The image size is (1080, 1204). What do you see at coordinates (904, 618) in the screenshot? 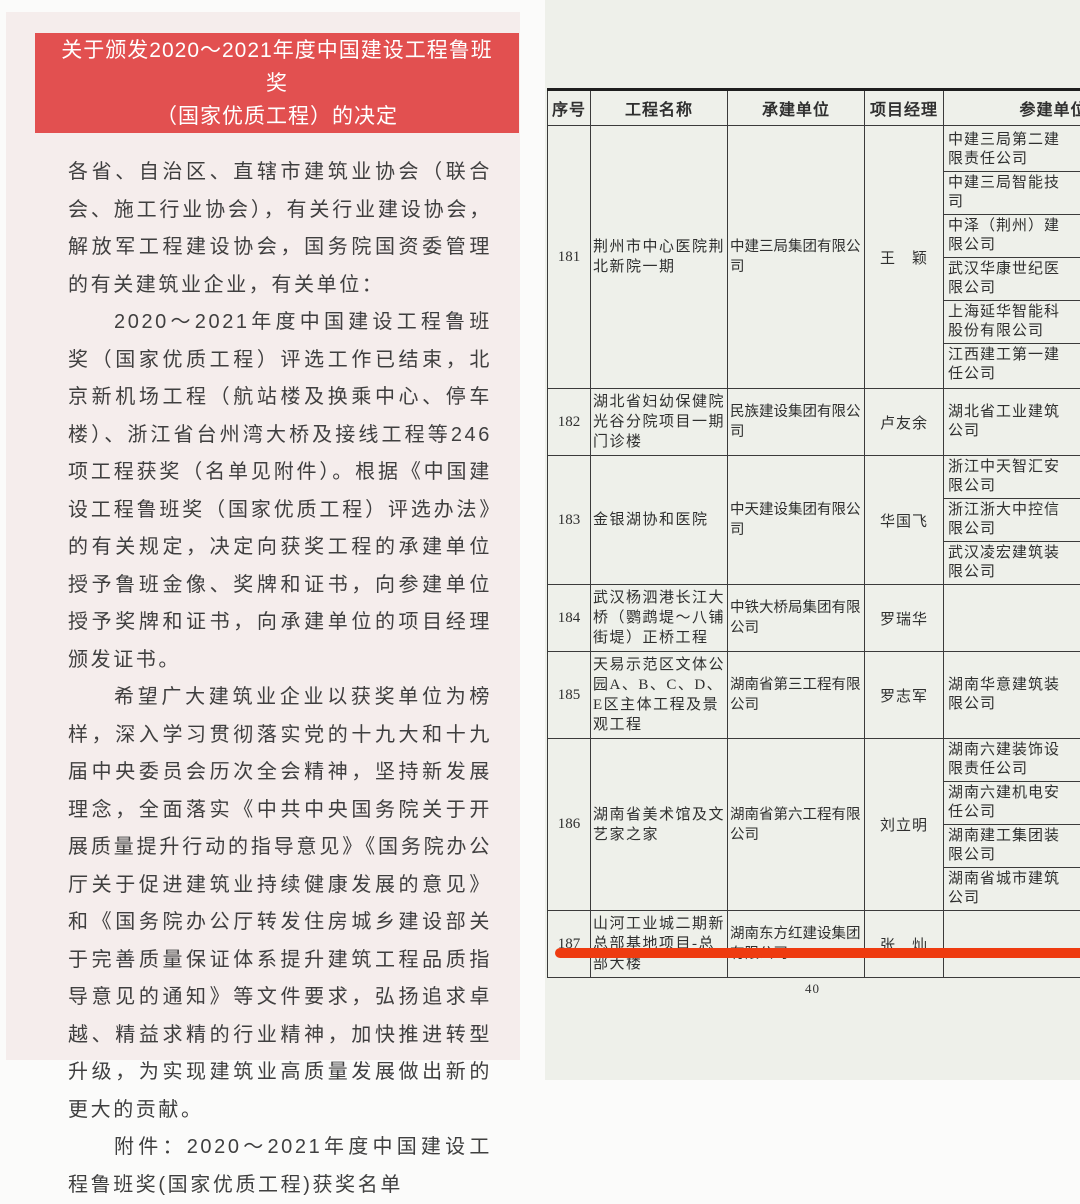
I see `project-manager-cell: 罗瑞华` at bounding box center [904, 618].